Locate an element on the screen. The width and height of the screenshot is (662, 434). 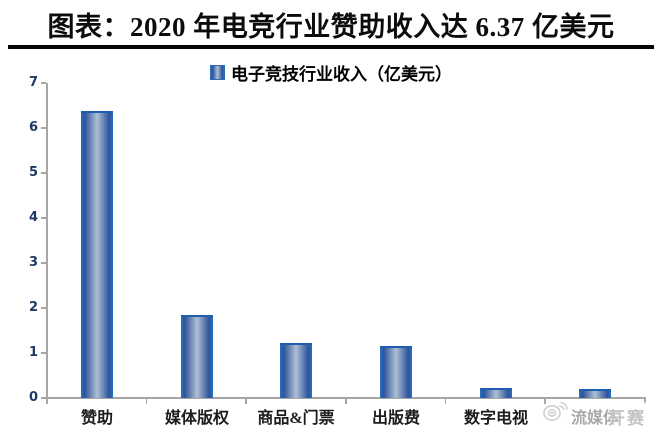
chart-legend: 电子竞技行业收入（亿美元） is located at coordinates (331, 73).